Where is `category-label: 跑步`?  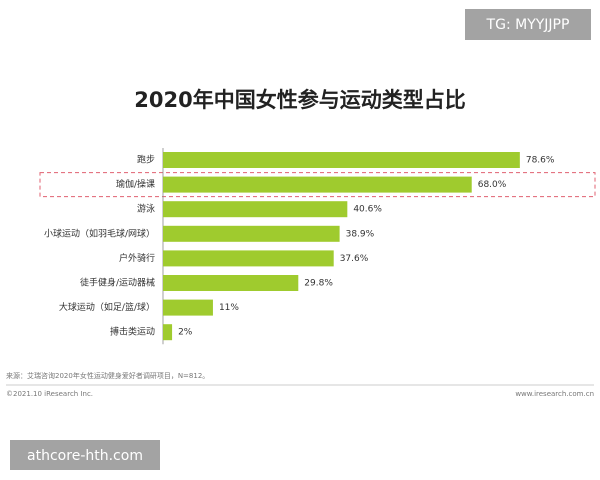
category-label: 跑步 is located at coordinates (146, 160).